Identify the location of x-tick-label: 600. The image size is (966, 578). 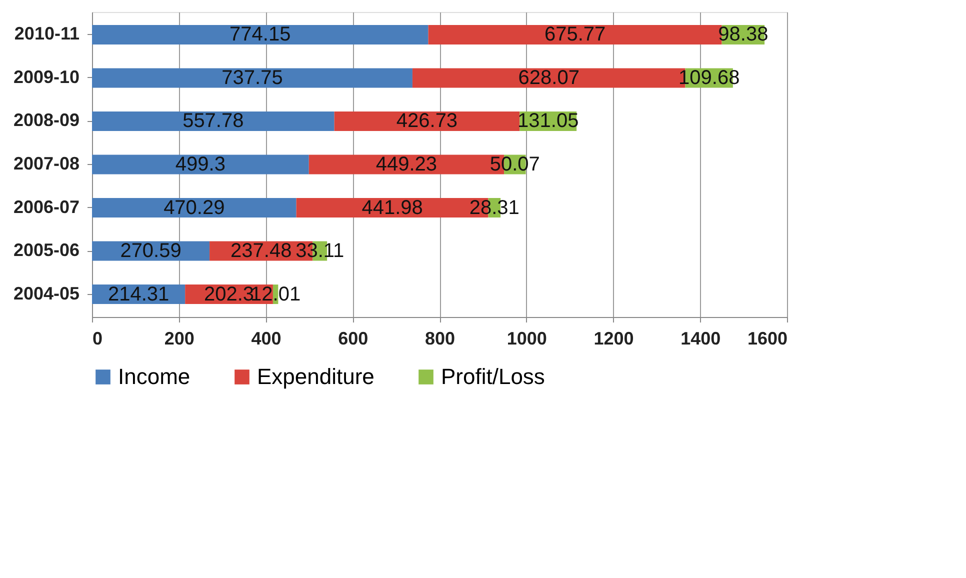
(353, 338).